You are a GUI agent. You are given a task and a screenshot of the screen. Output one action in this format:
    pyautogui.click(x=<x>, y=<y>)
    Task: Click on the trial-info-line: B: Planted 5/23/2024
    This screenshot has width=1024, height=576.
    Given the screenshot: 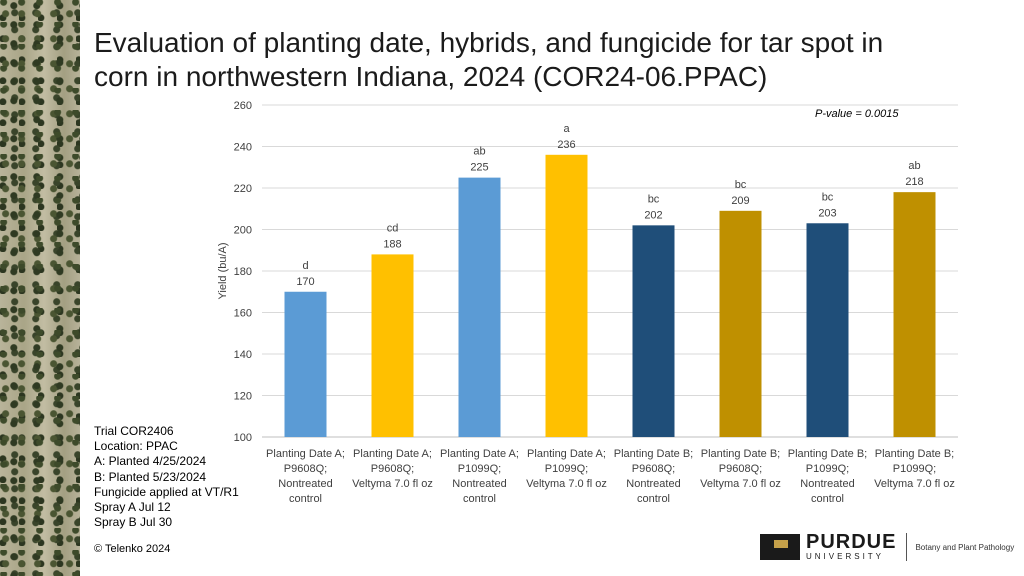 What is the action you would take?
    pyautogui.click(x=150, y=476)
    